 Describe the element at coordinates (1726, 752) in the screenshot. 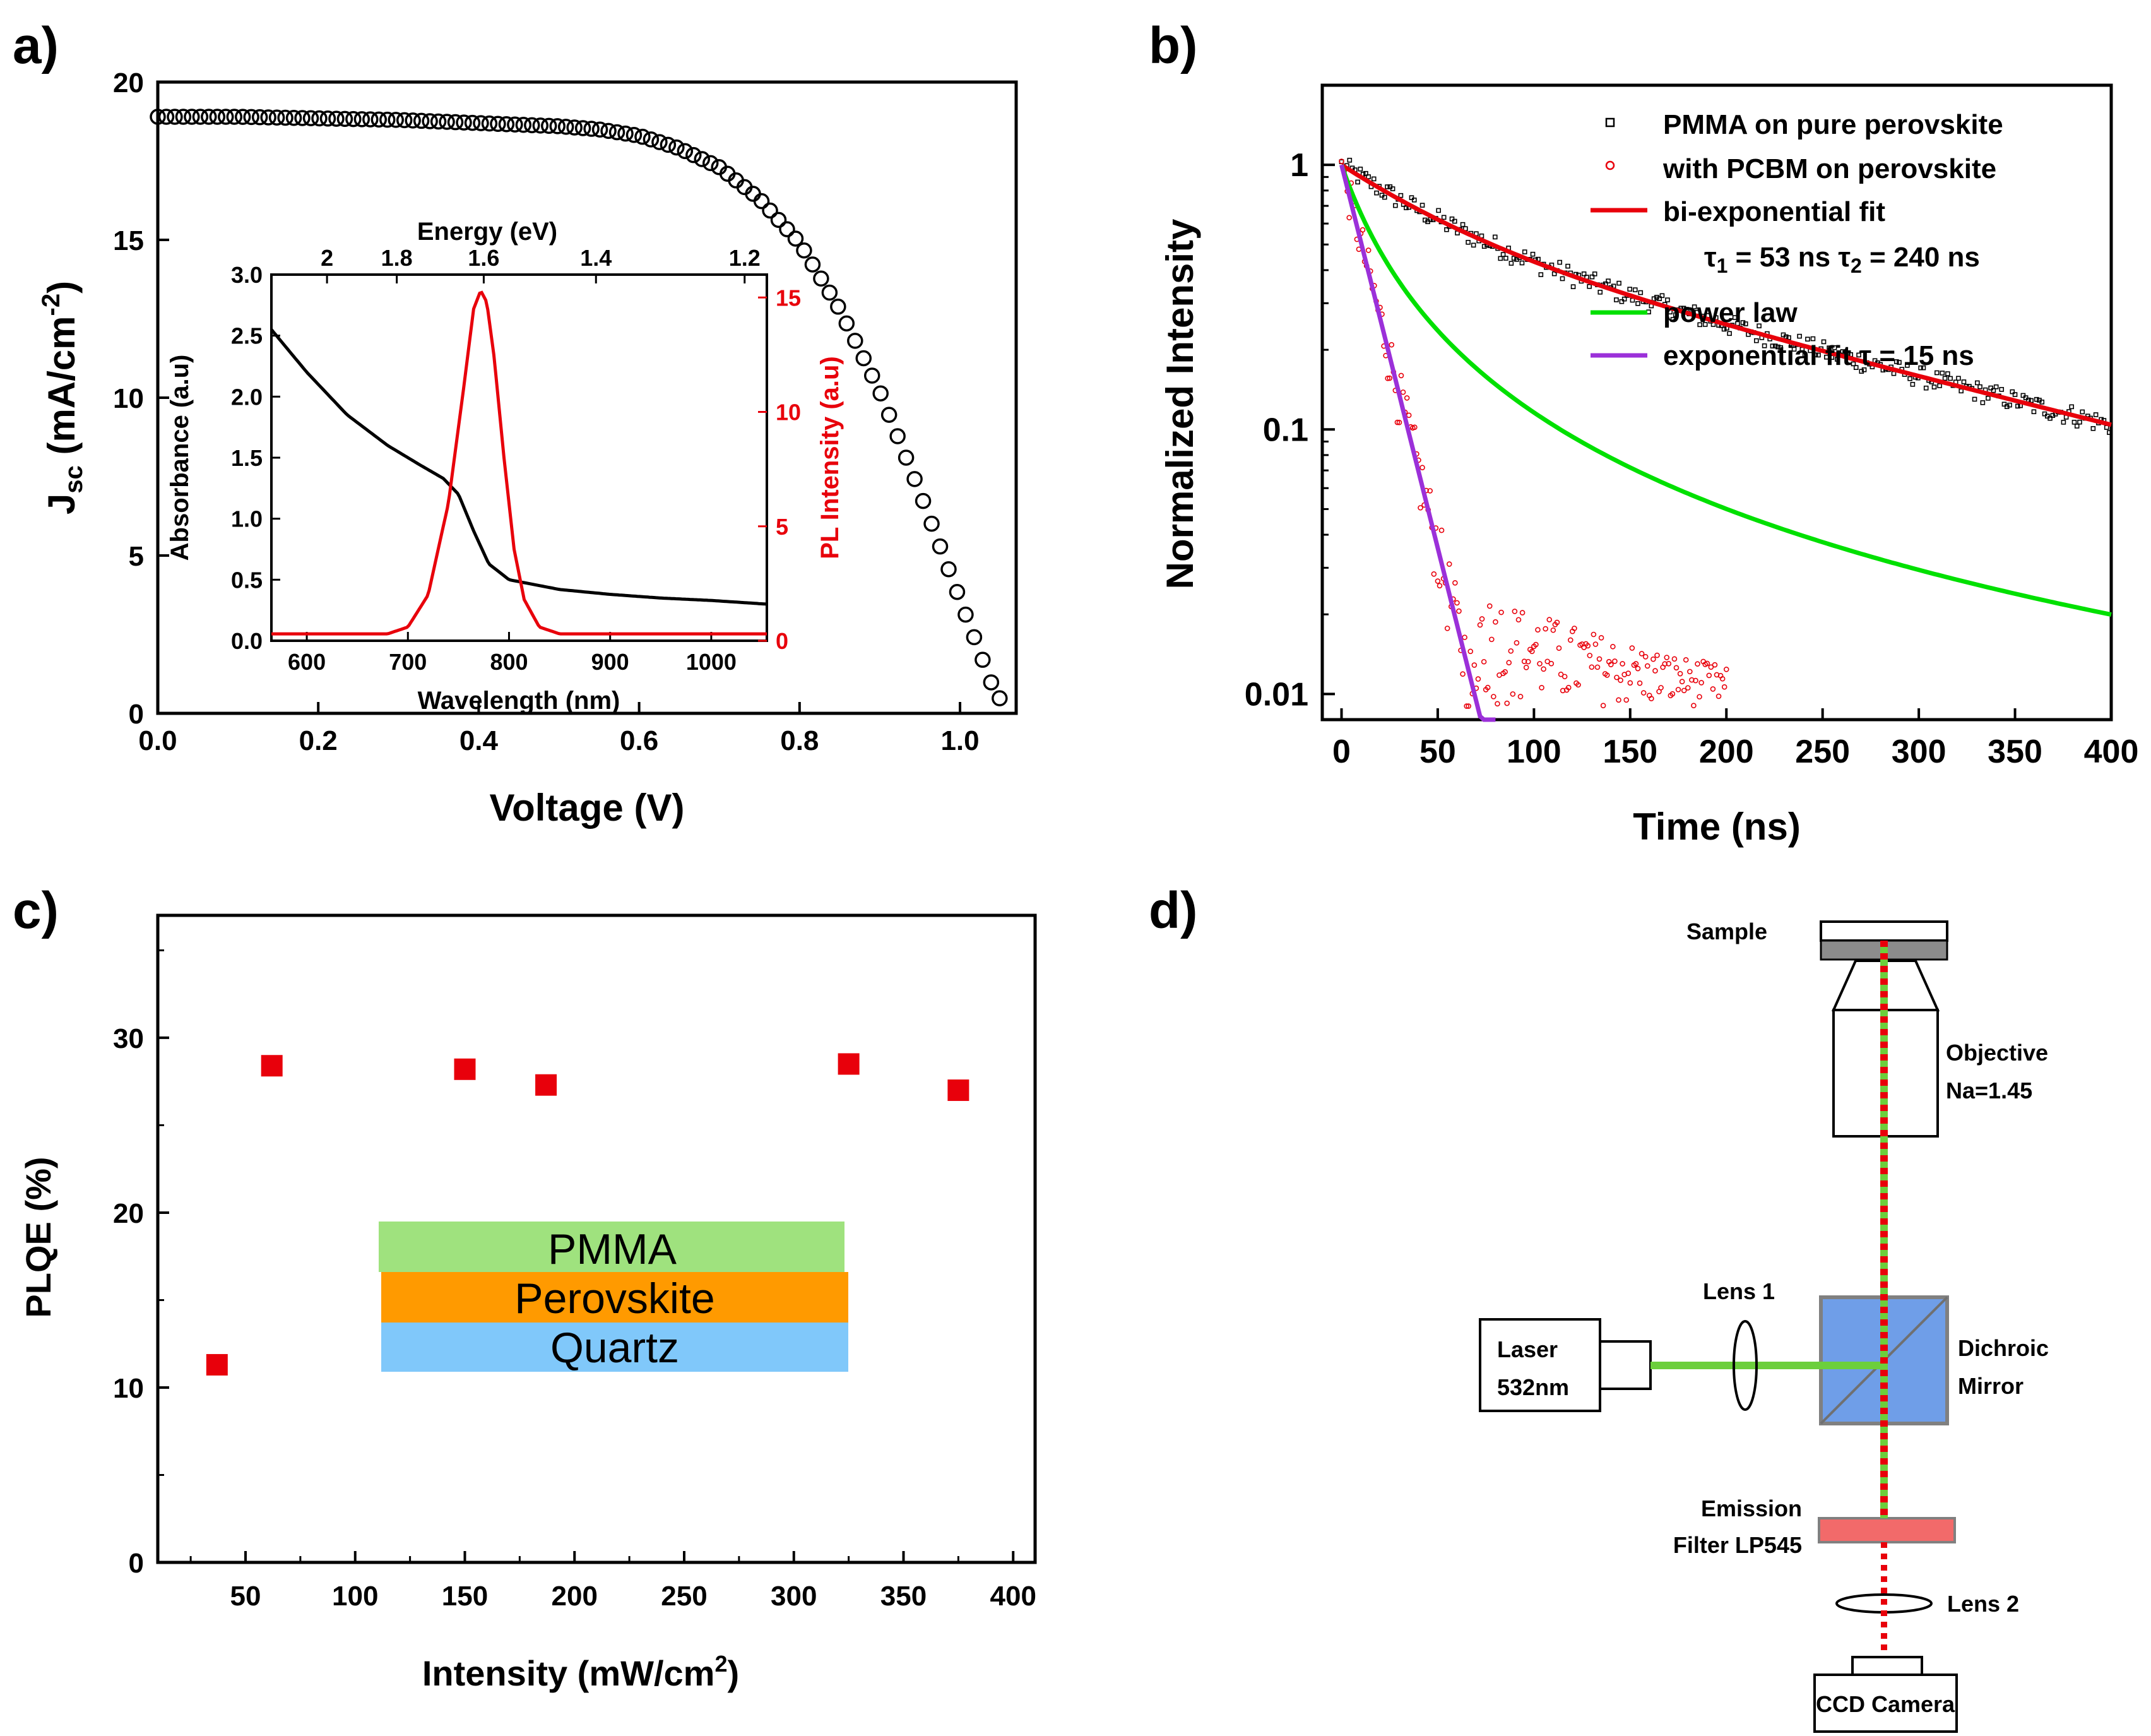

I see `x-tick-label-b: 200` at that location.